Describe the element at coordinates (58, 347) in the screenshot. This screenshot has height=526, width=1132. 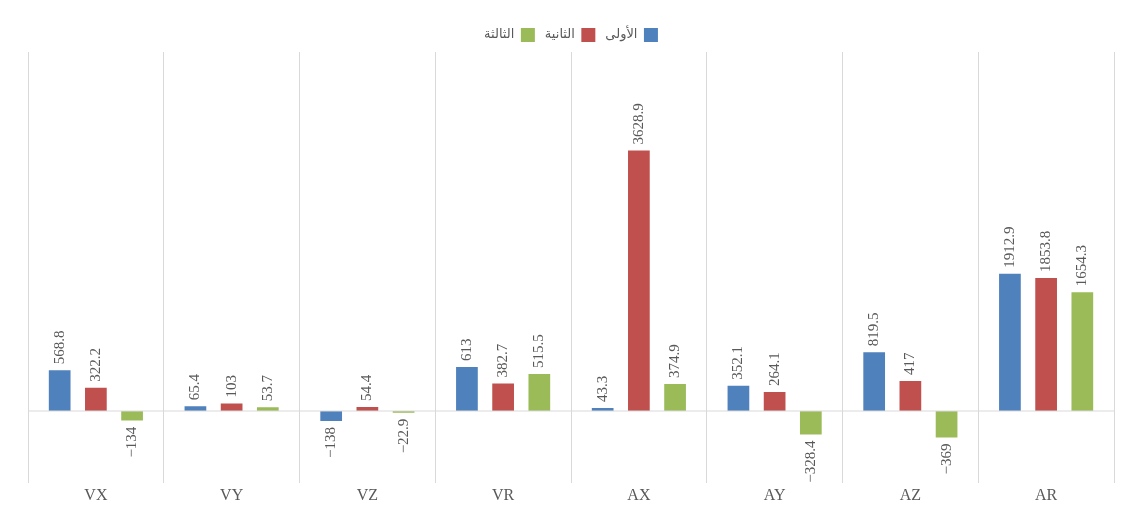
I see `data-label: 568.8` at that location.